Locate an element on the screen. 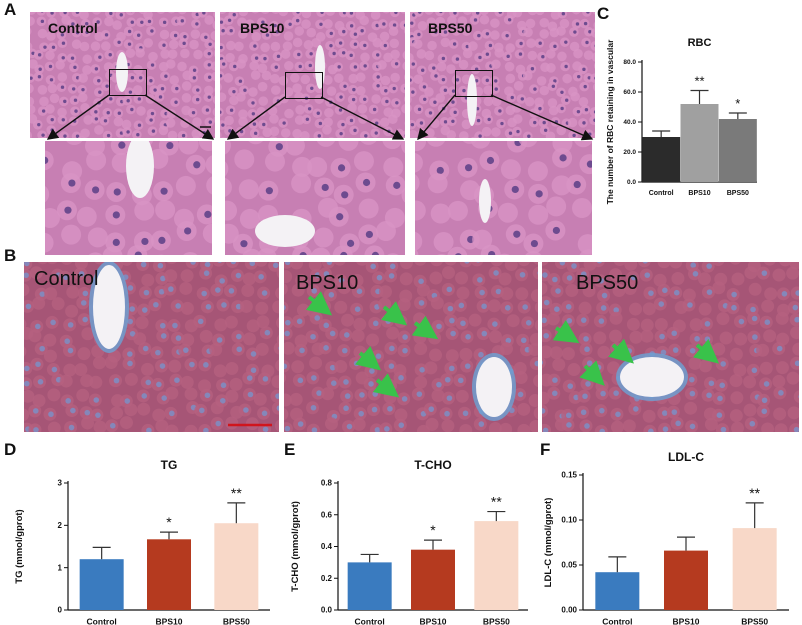 The image size is (802, 625). y-tick-label: 0.05 is located at coordinates (569, 565).